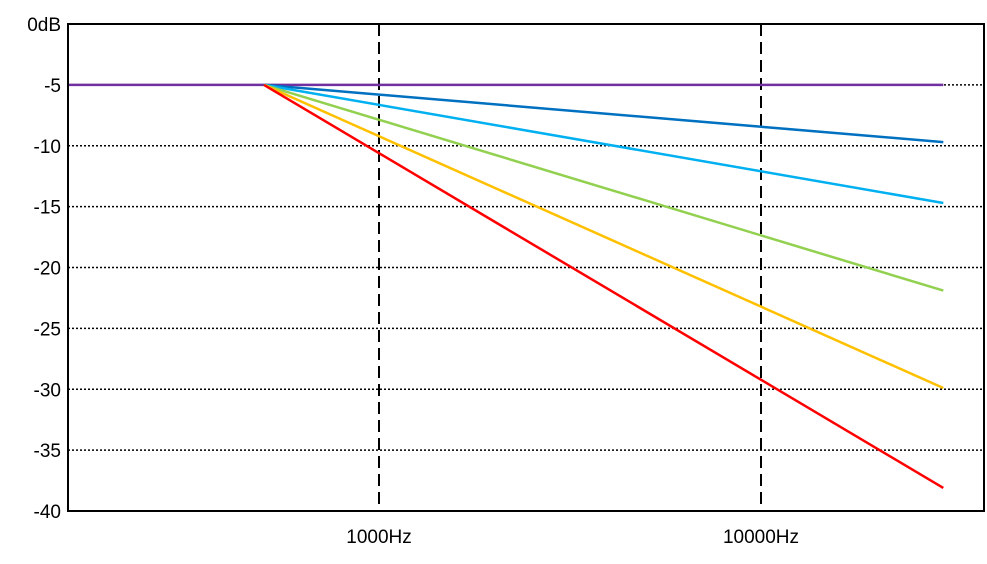  Describe the element at coordinates (761, 537) in the screenshot. I see `x-tick-label: 10000Hz` at that location.